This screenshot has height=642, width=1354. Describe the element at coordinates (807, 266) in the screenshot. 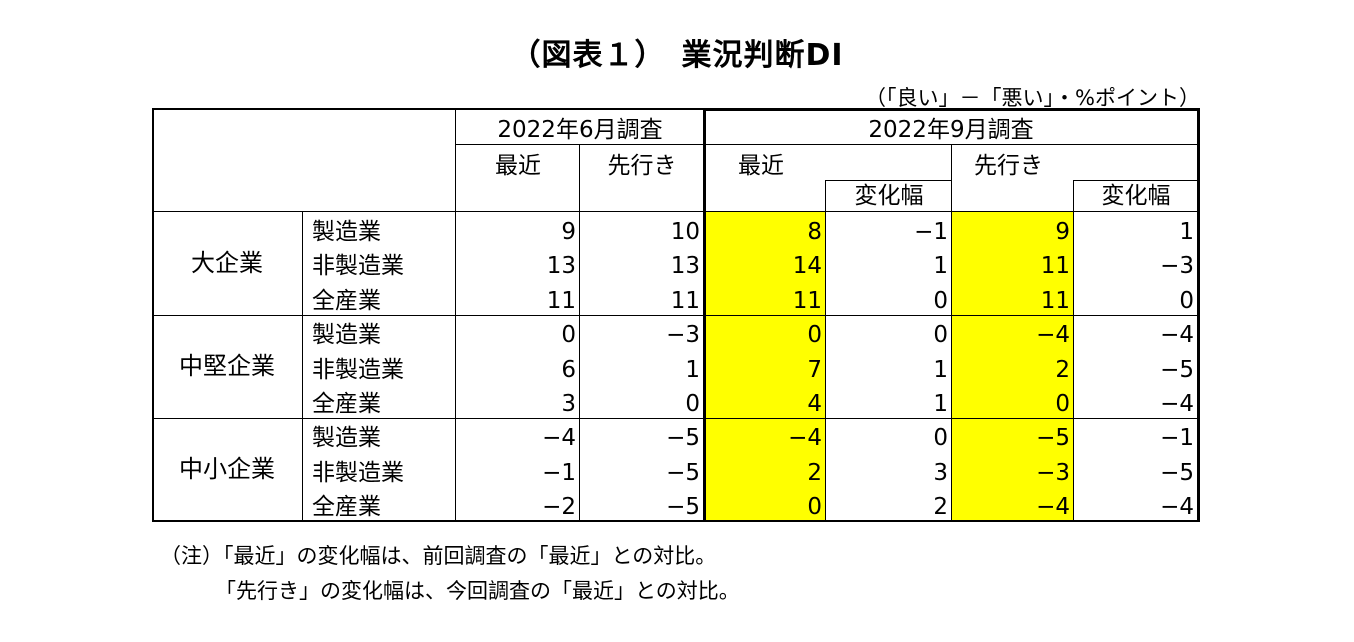

I see `value-sep-recent: 14` at that location.